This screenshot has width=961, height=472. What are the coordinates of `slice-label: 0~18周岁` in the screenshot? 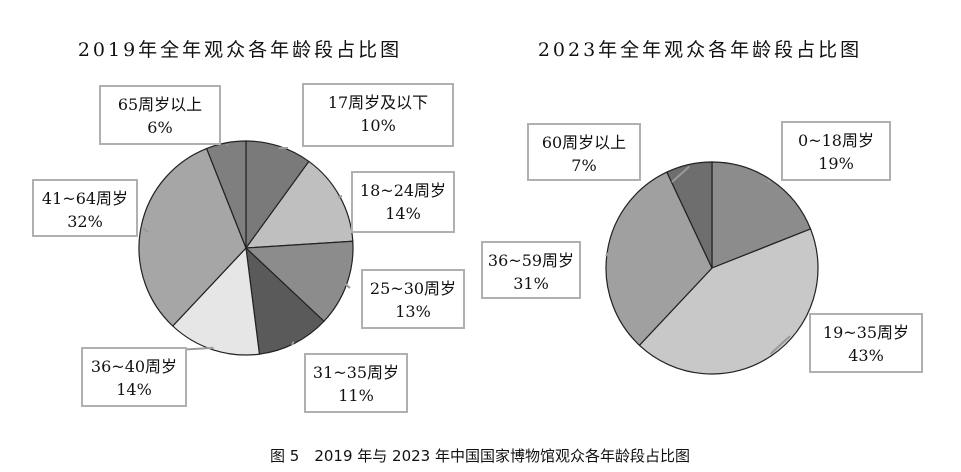 It's located at (836, 140).